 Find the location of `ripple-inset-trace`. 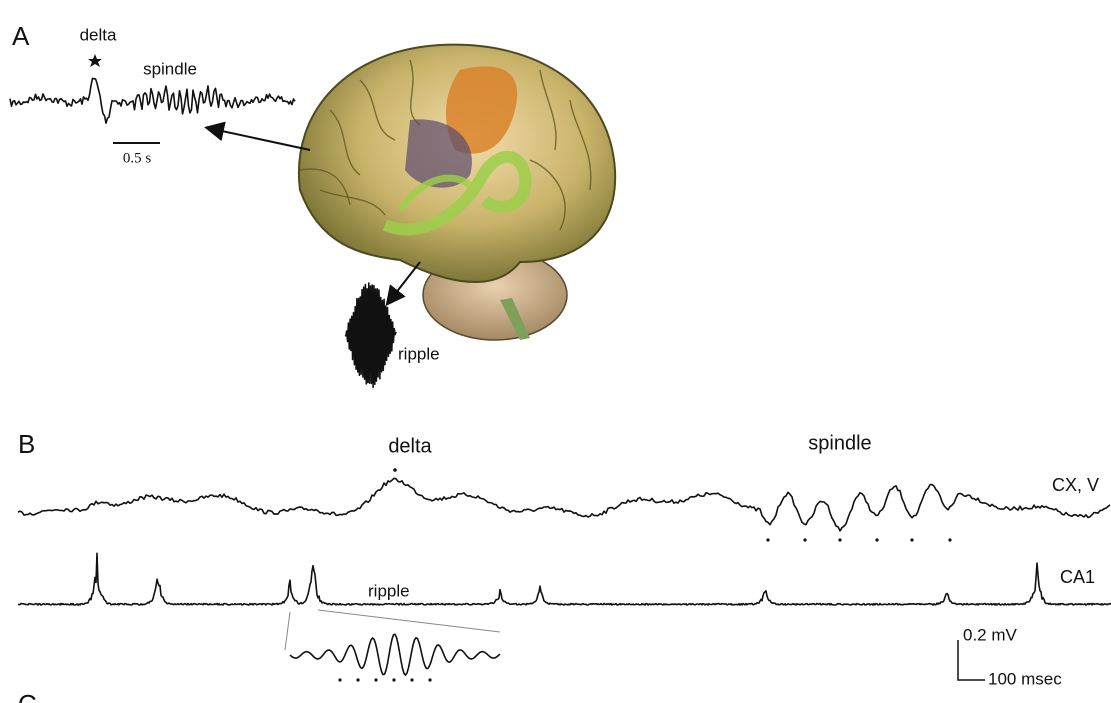

ripple-inset-trace is located at coordinates (395, 654).